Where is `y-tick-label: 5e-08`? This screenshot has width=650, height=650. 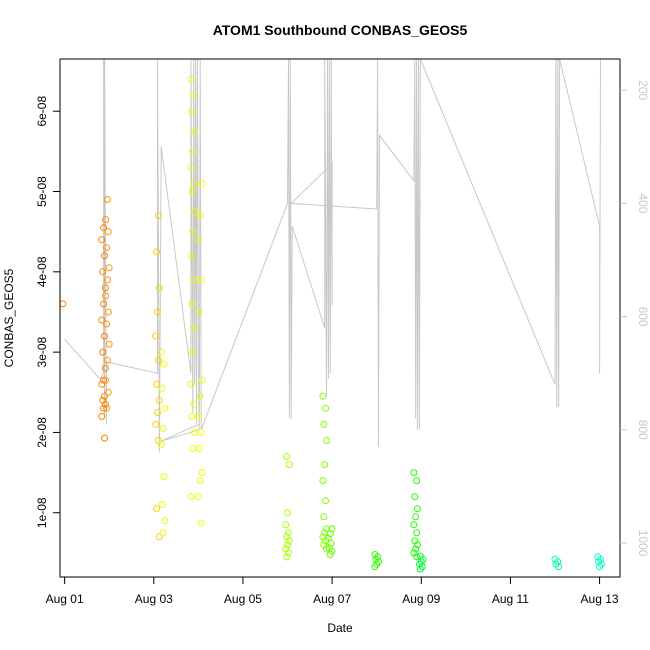 y-tick-label: 5e-08 is located at coordinates (42, 191).